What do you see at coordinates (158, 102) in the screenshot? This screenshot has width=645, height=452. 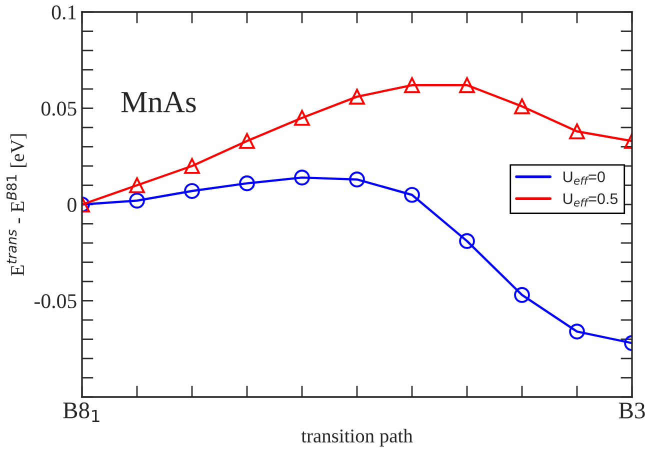 I see `annotation: MnAs` at bounding box center [158, 102].